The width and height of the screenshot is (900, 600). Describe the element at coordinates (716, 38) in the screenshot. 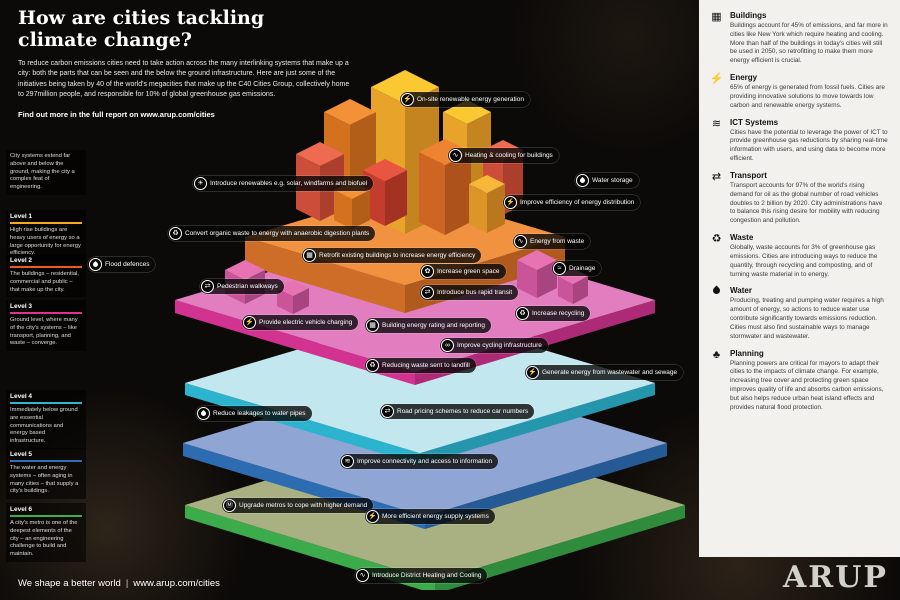

I see `buildings-icon` at that location.